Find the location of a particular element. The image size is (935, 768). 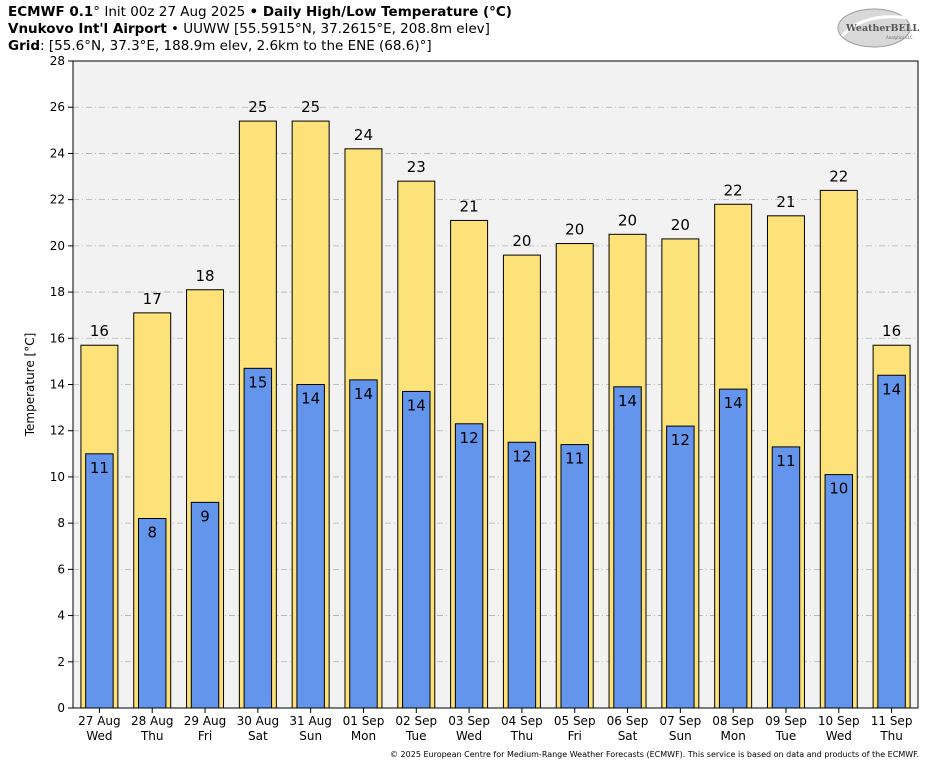

x-tick-date: 03 Sep is located at coordinates (469, 721).